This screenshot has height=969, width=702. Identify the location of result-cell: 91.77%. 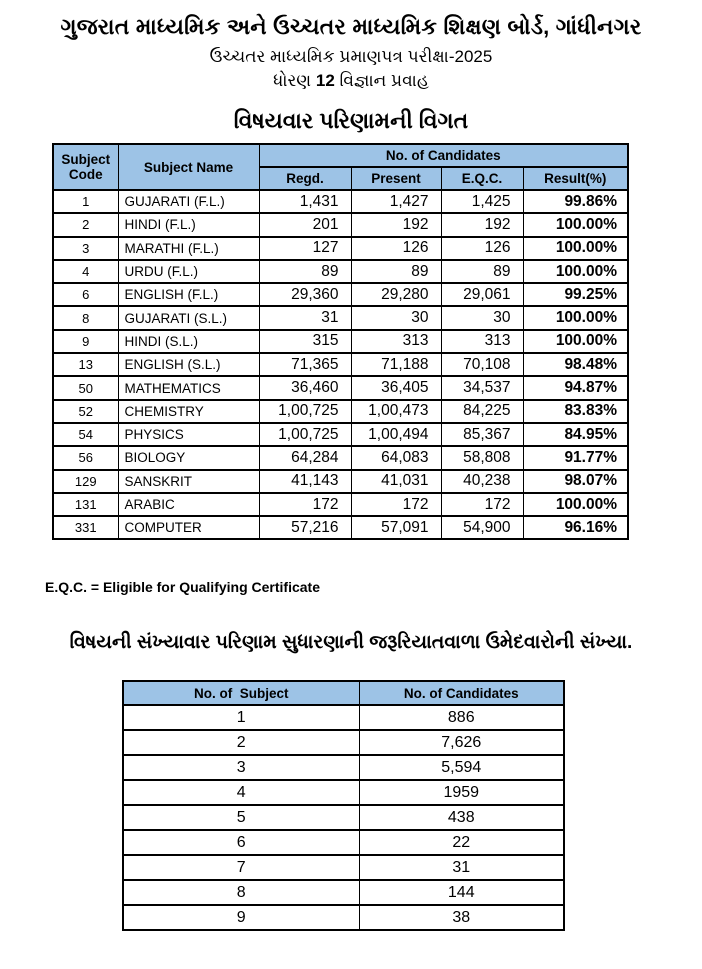
(575, 458).